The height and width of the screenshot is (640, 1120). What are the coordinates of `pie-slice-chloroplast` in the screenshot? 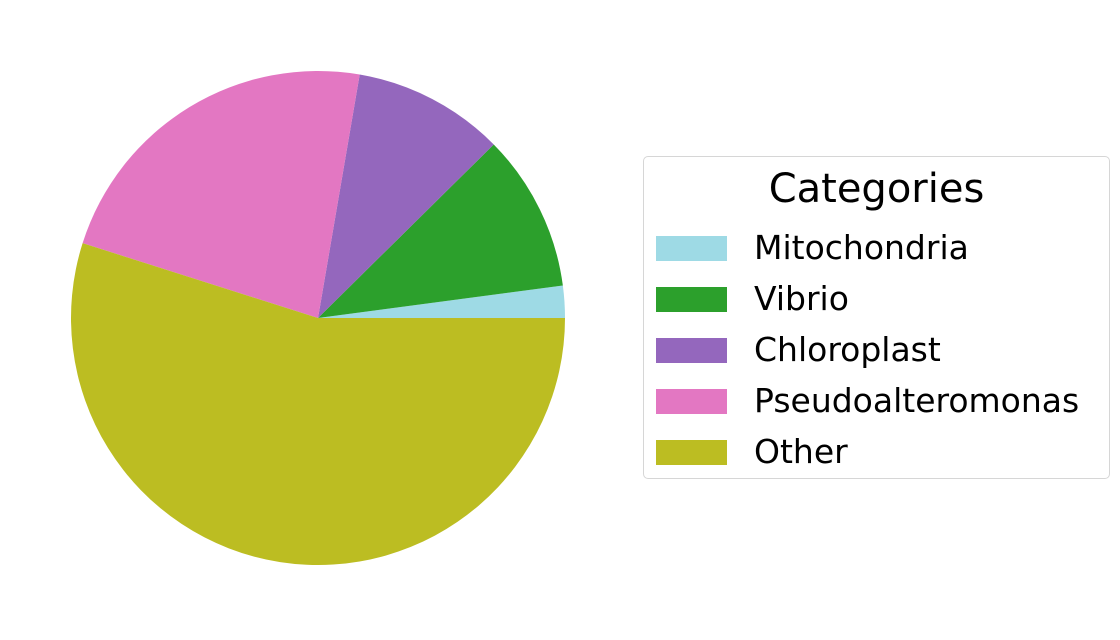 It's located at (406, 196).